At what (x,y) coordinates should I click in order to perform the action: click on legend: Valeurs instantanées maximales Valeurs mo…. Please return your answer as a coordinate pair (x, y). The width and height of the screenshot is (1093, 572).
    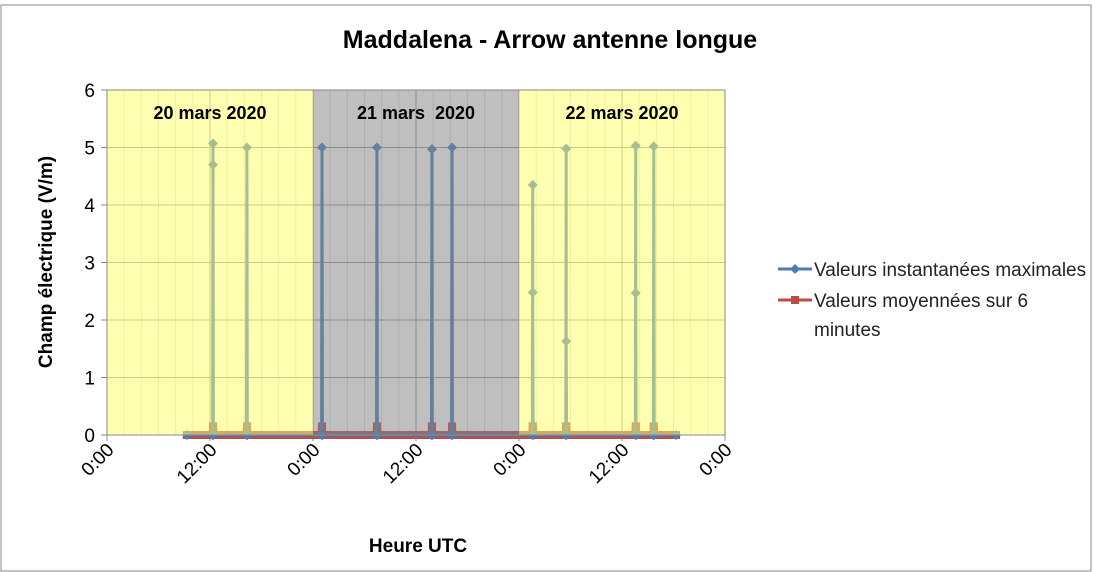
    Looking at the image, I should click on (933, 301).